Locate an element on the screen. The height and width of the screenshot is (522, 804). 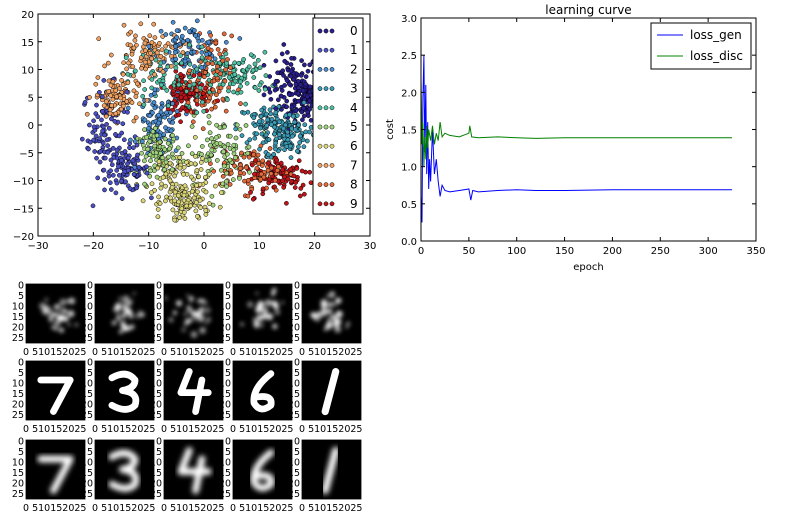
digit-y-tick-label: 0 is located at coordinates (228, 363).